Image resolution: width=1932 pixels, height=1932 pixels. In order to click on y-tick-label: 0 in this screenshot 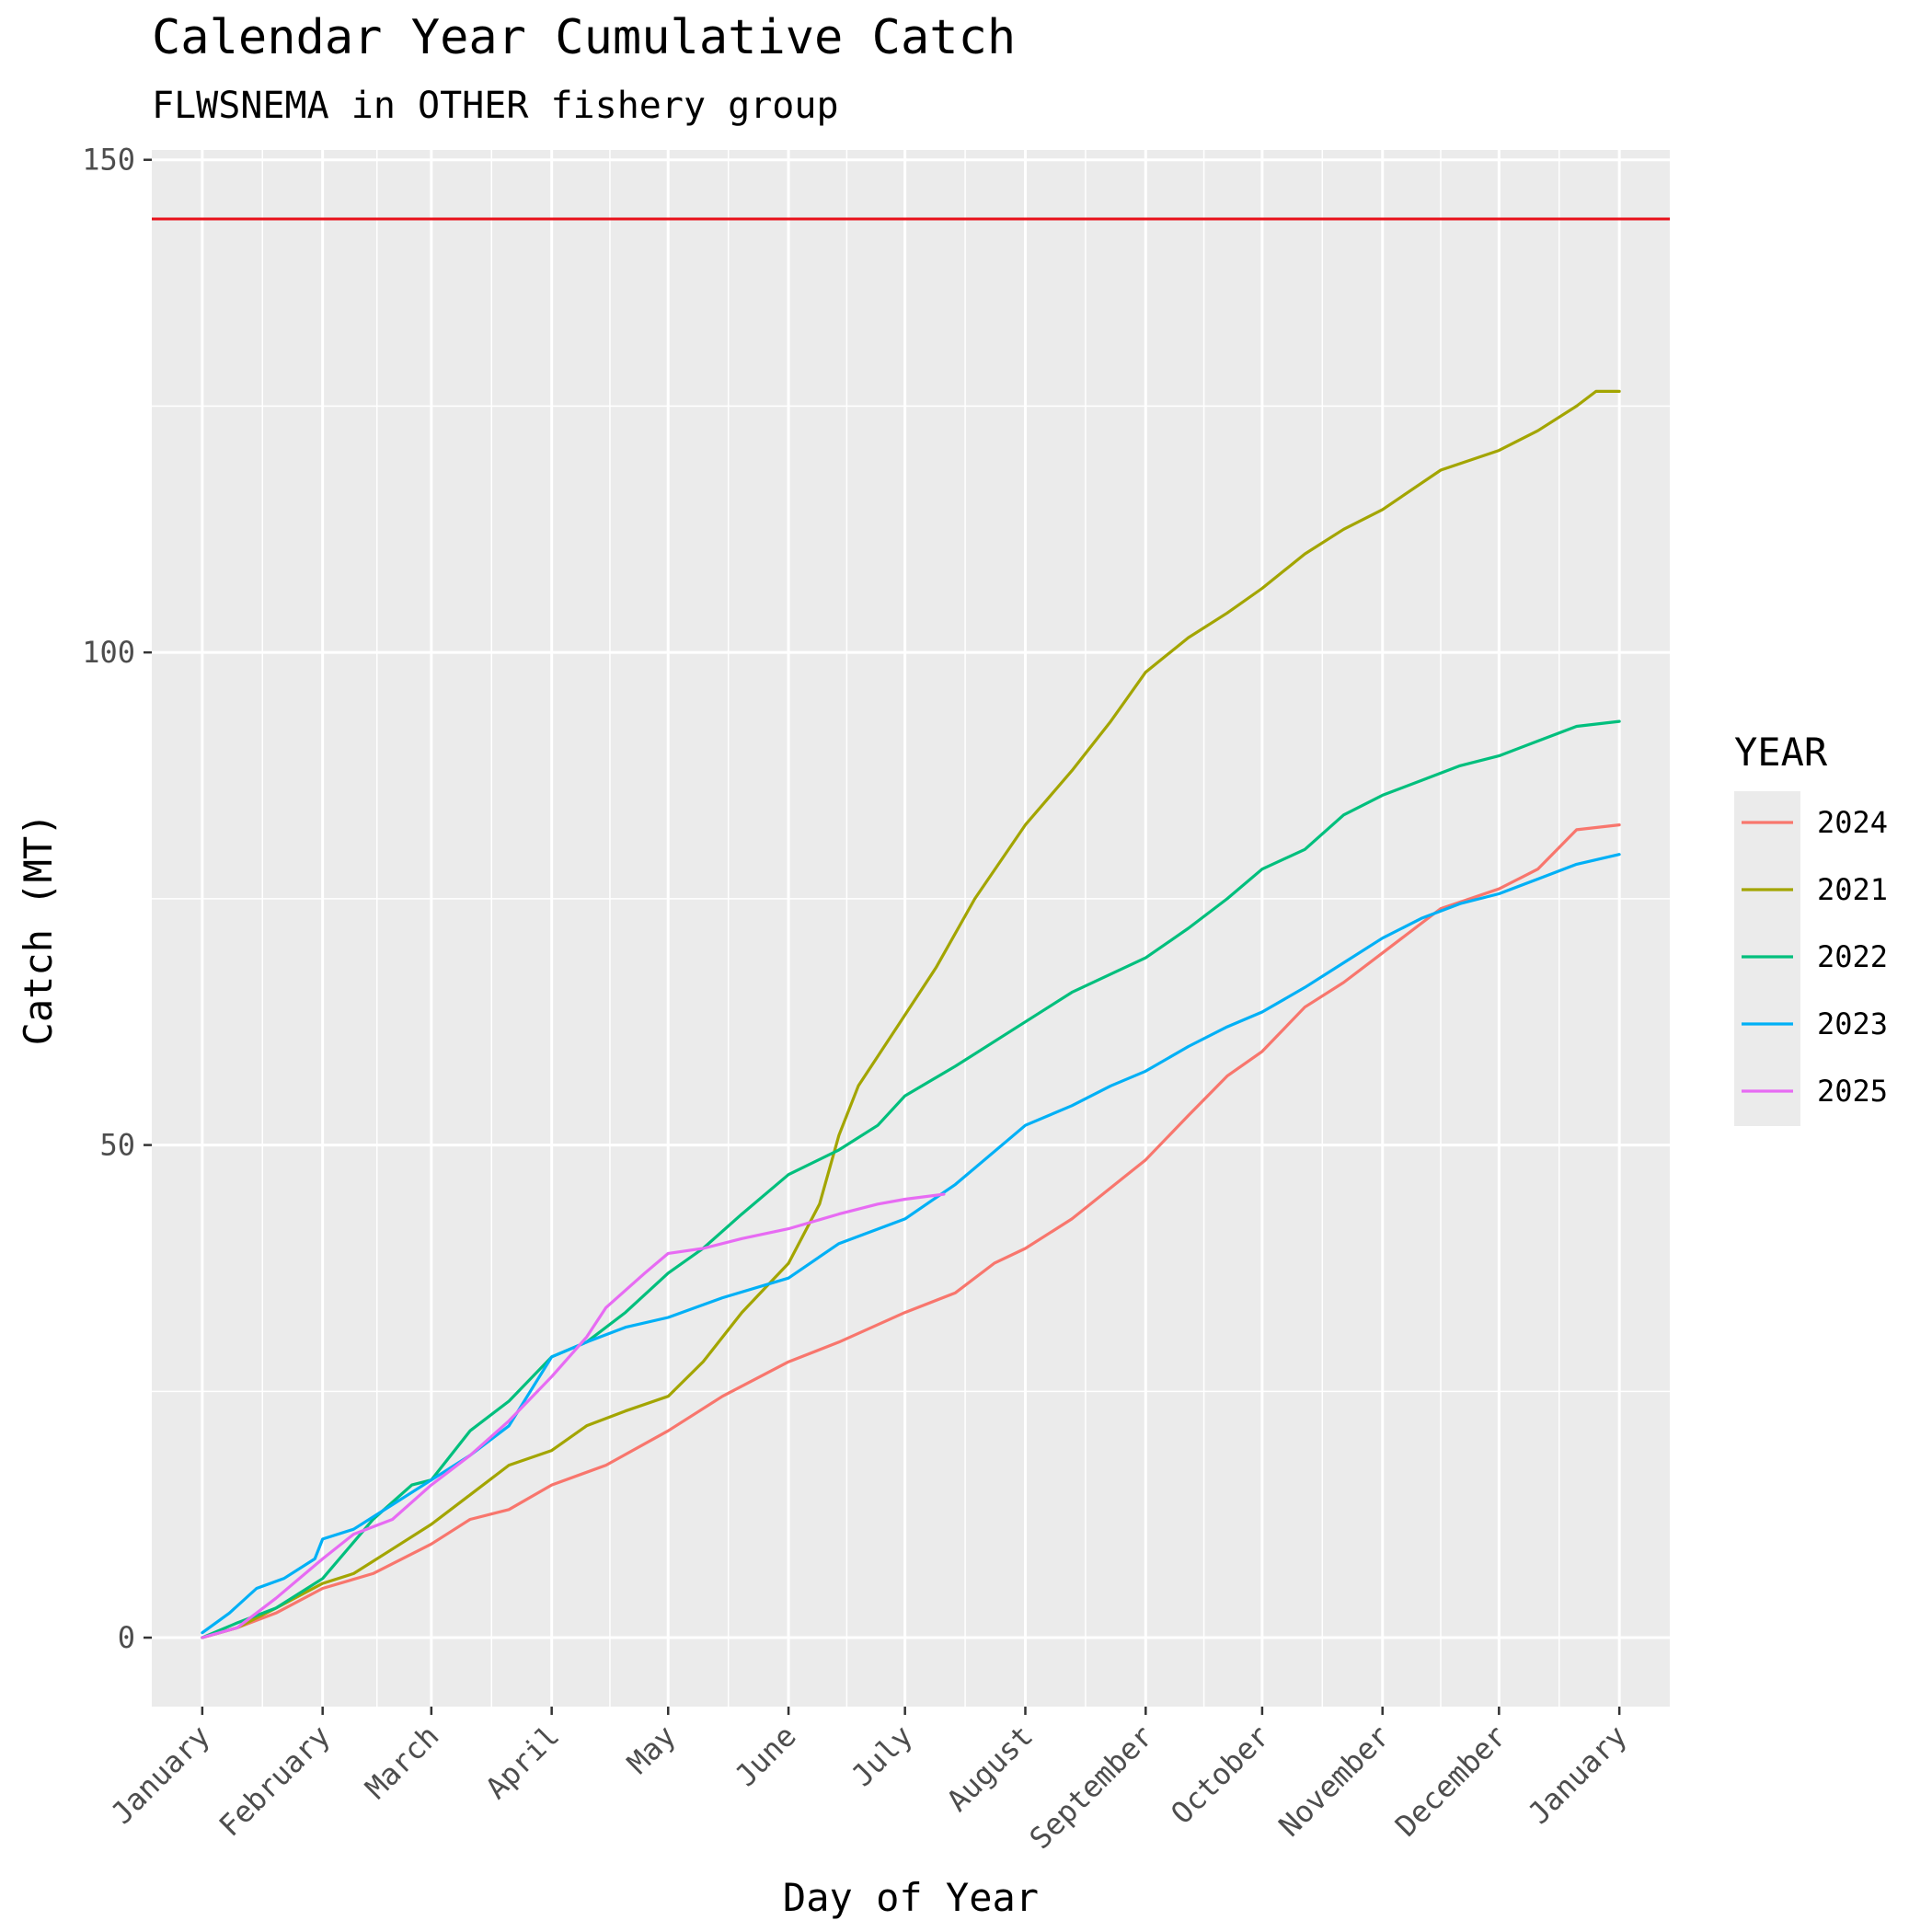, I will do `click(126, 1637)`.